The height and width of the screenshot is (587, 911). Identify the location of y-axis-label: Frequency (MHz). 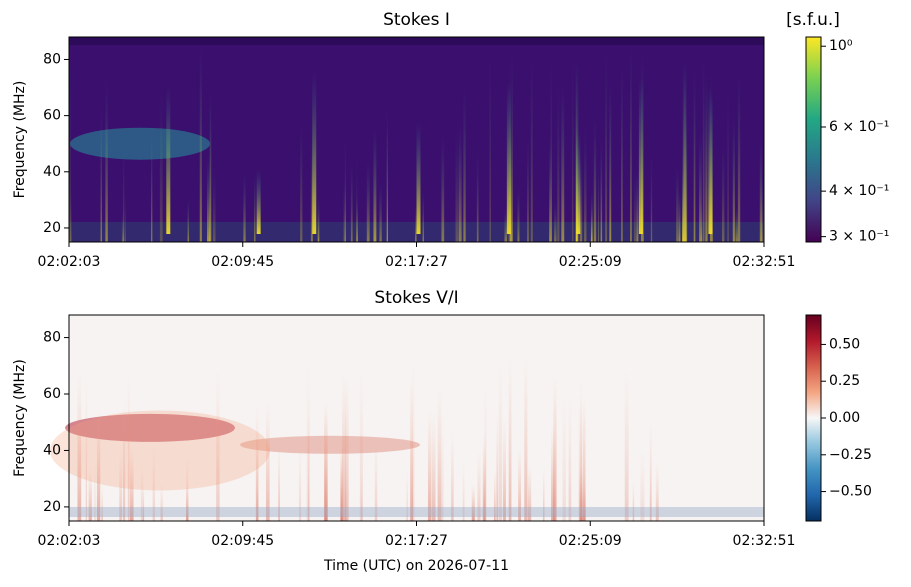
(20, 140).